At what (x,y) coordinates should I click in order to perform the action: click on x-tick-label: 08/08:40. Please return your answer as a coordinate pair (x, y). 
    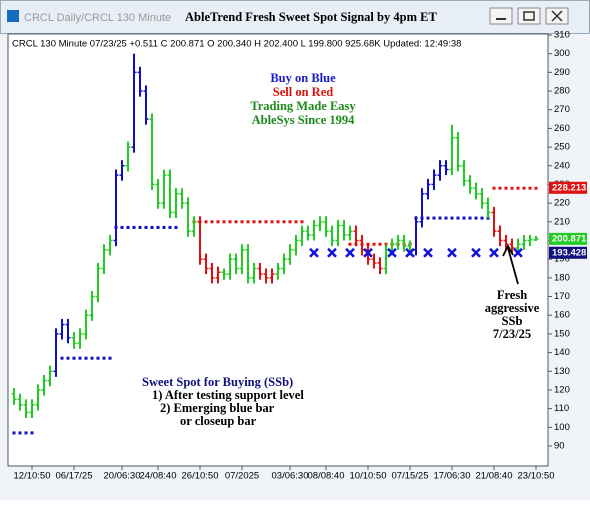
    Looking at the image, I should click on (326, 476).